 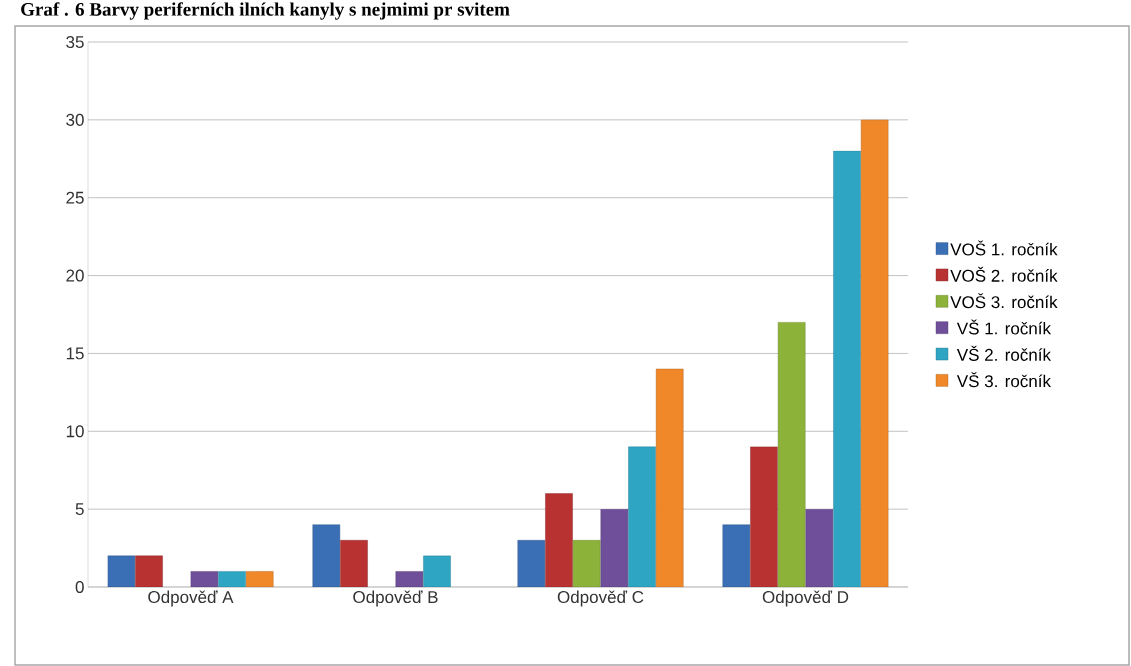 What do you see at coordinates (600, 598) in the screenshot?
I see `x-tick-label: Odpověď C` at bounding box center [600, 598].